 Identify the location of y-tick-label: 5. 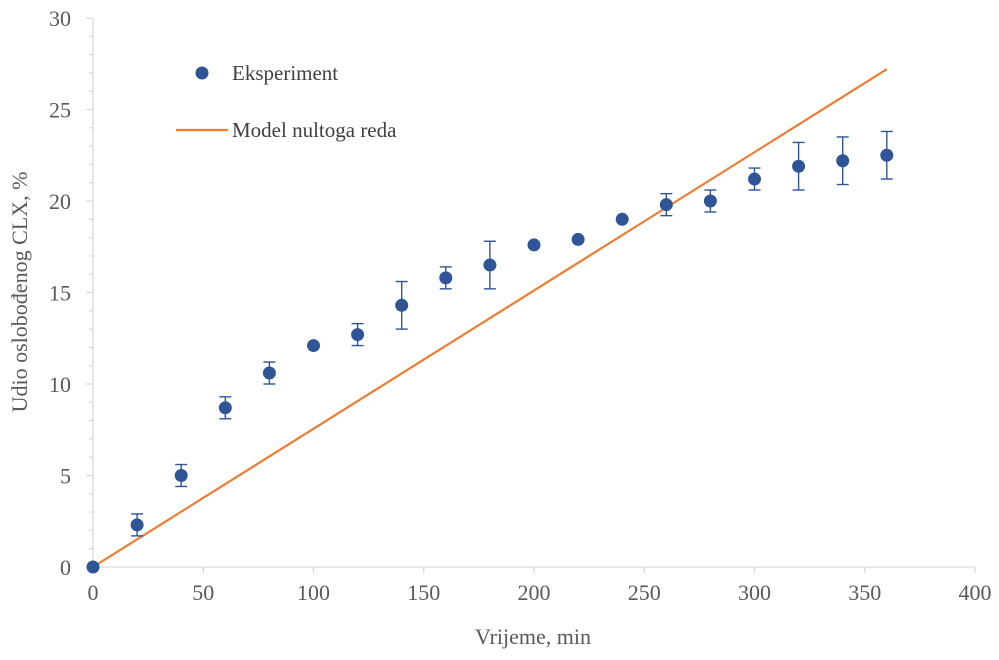
(65, 476).